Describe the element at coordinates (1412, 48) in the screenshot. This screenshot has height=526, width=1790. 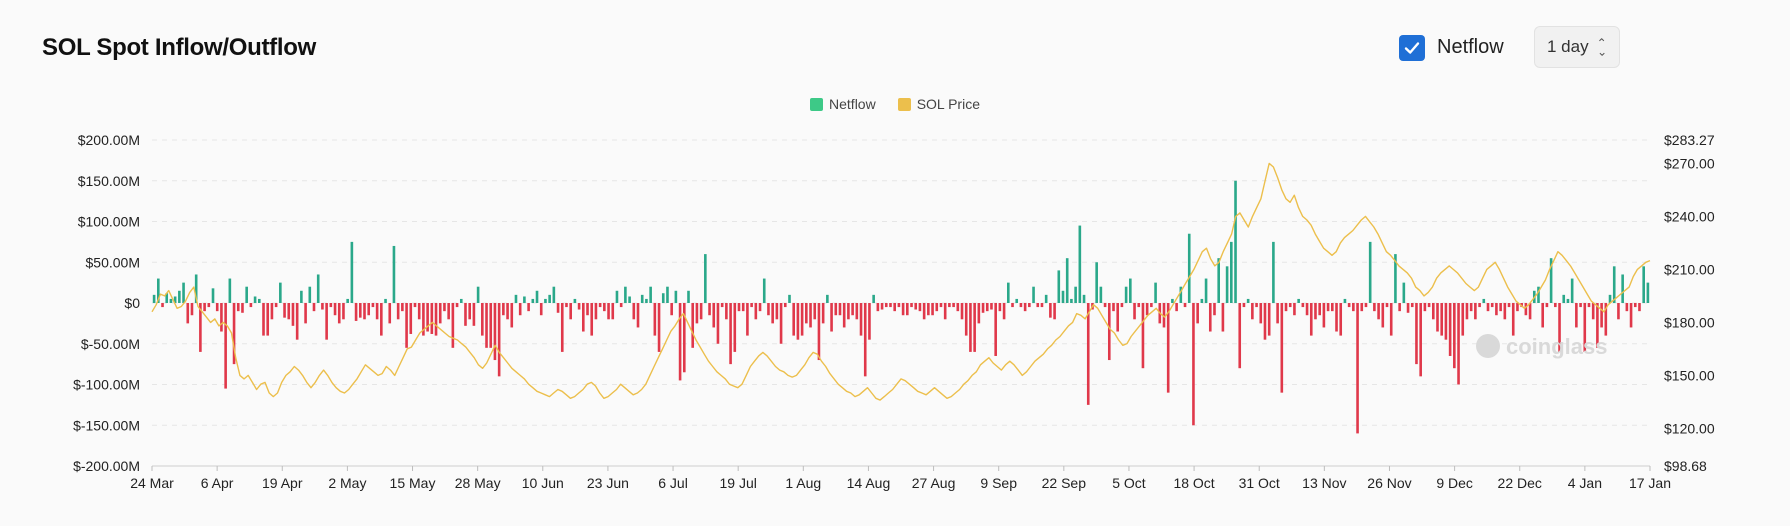
I see `netflow-checkbox` at that location.